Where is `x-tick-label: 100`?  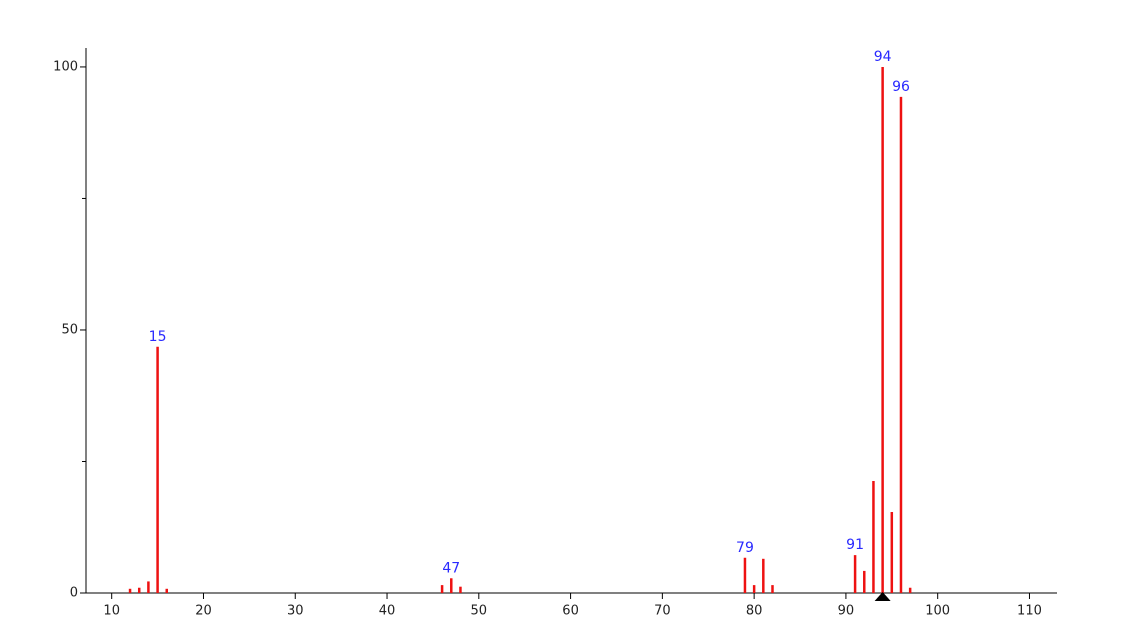
x-tick-label: 100 is located at coordinates (937, 611).